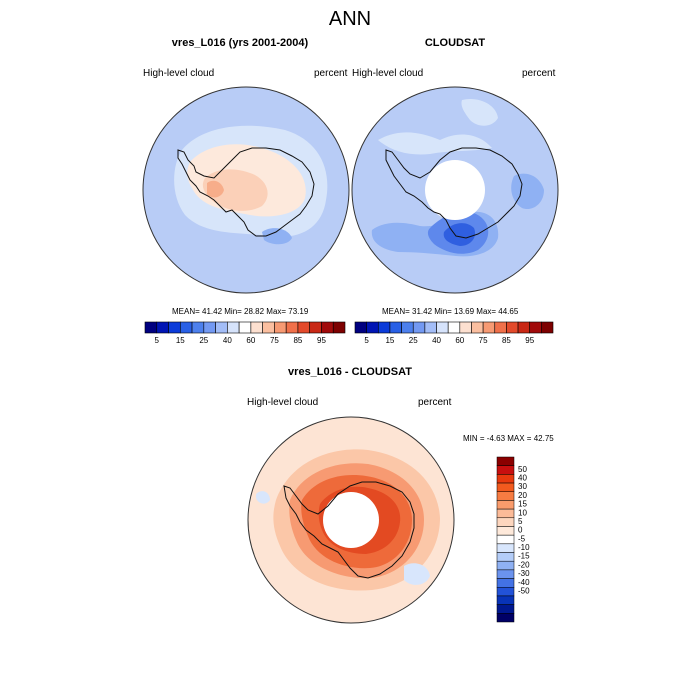 The width and height of the screenshot is (700, 700). Describe the element at coordinates (522, 512) in the screenshot. I see `colorbar-tick-label: 10` at that location.